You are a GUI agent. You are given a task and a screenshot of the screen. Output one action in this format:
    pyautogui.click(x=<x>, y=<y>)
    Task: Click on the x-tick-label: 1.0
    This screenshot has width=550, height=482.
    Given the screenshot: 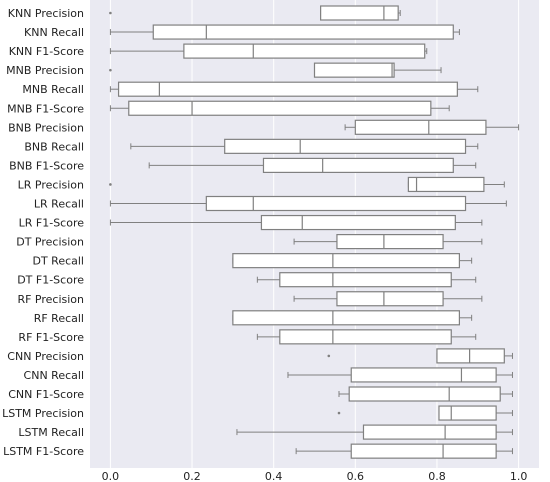 What is the action you would take?
    pyautogui.click(x=519, y=476)
    